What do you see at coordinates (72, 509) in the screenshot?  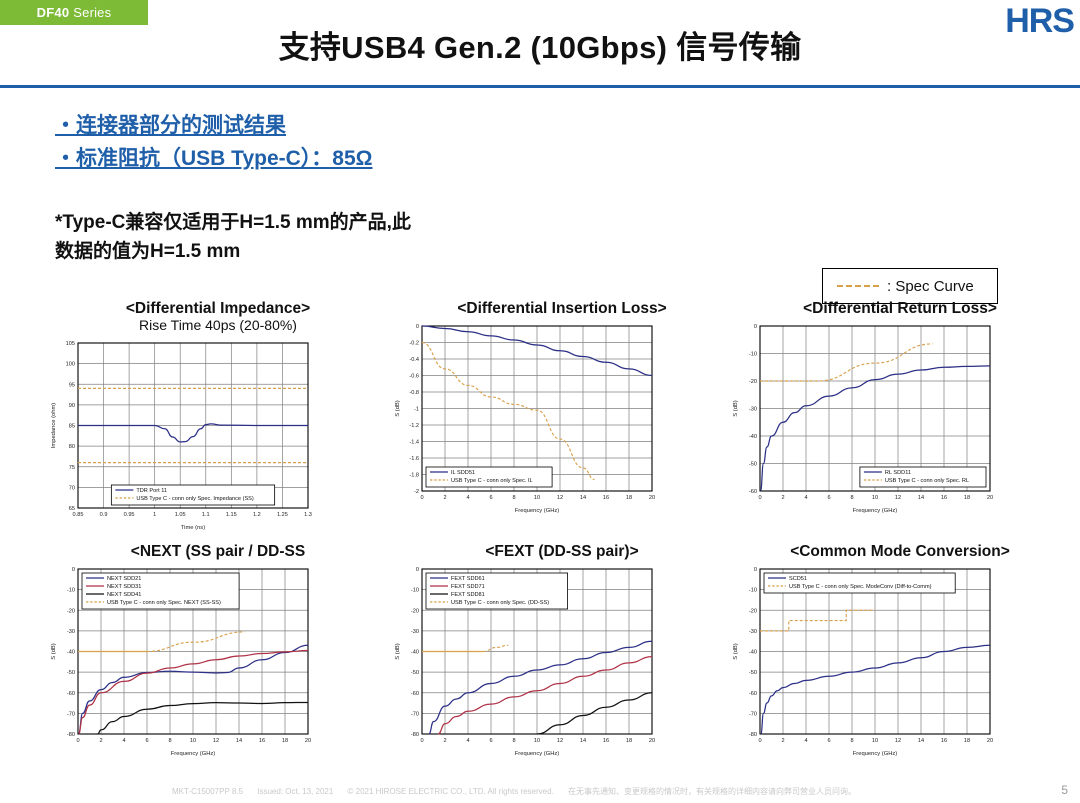 I see `svg-text: 65` at bounding box center [72, 509].